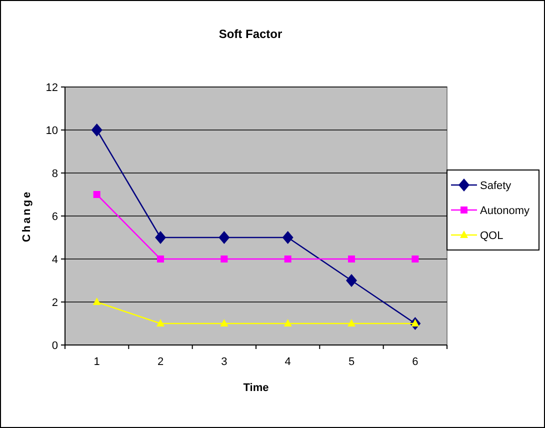  What do you see at coordinates (250, 34) in the screenshot?
I see `chart-title: Soft Factor` at bounding box center [250, 34].